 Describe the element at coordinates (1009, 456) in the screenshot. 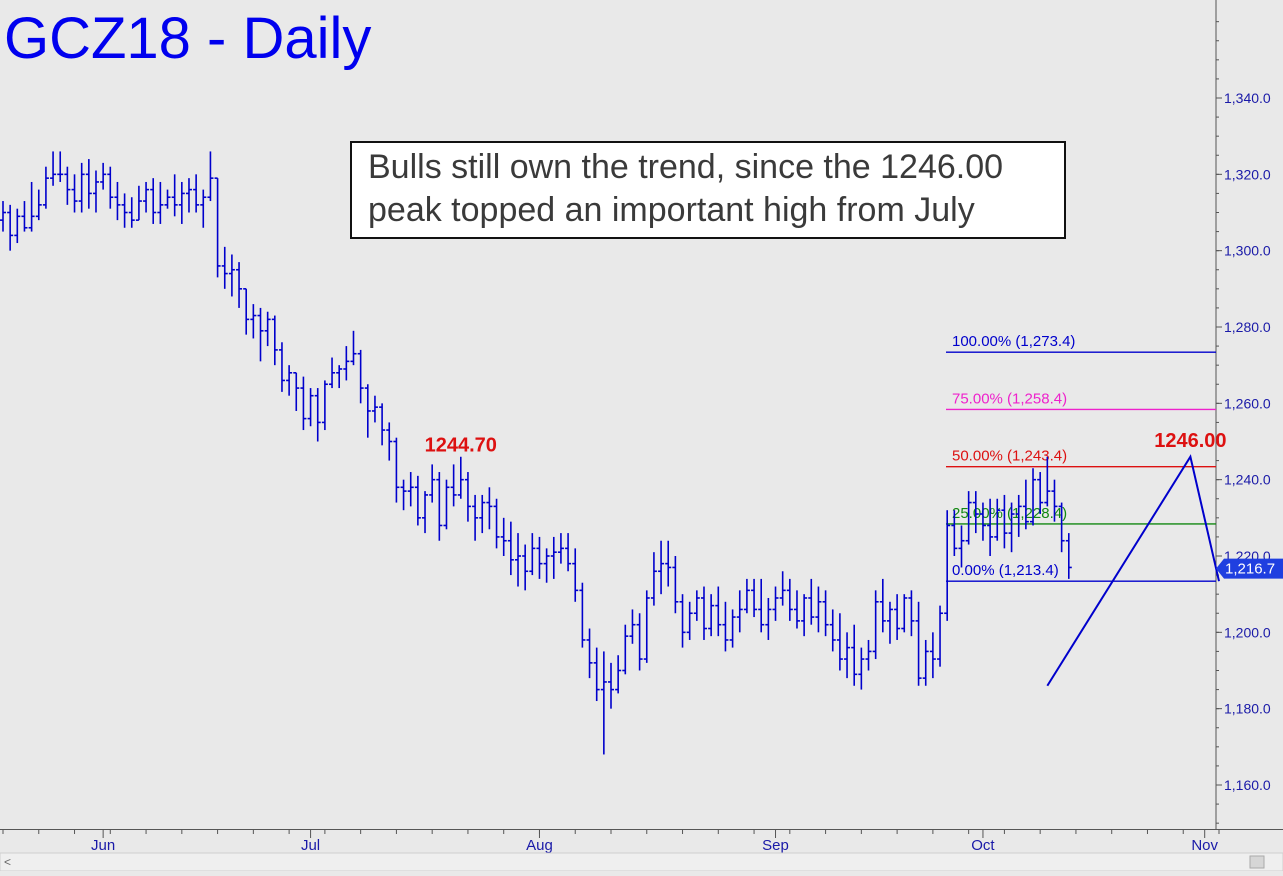

I see `fib-level-label: 50.00% (1,243.4)` at that location.